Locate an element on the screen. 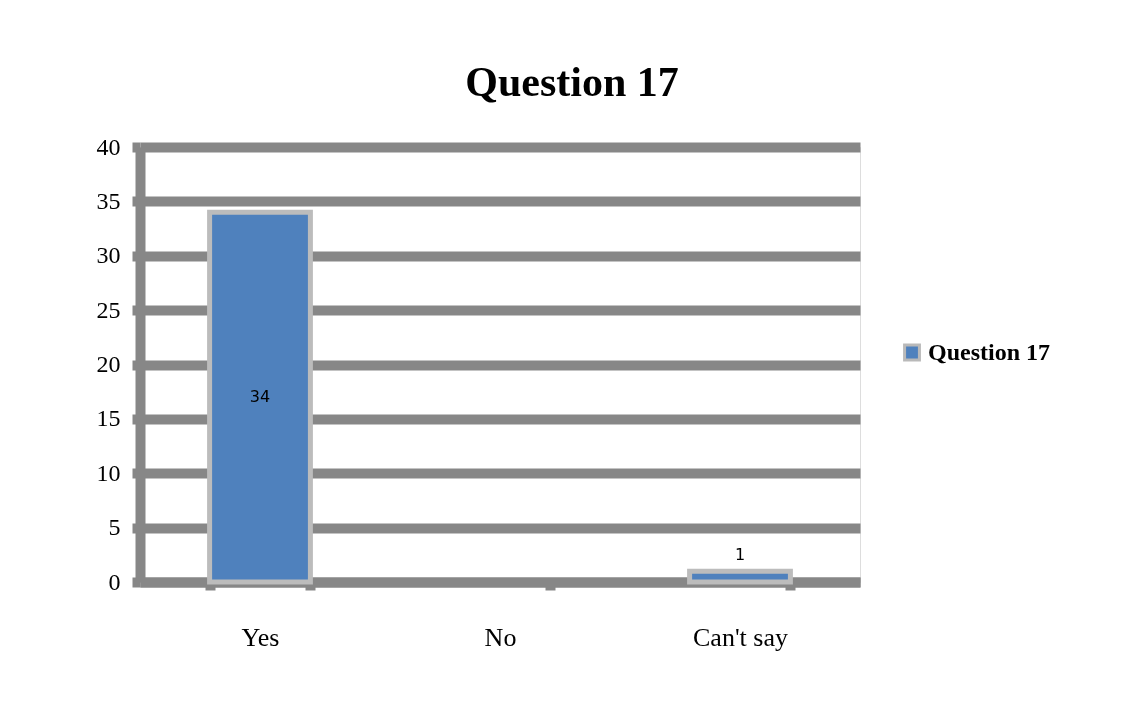  x-tick-label: Yes is located at coordinates (260, 637).